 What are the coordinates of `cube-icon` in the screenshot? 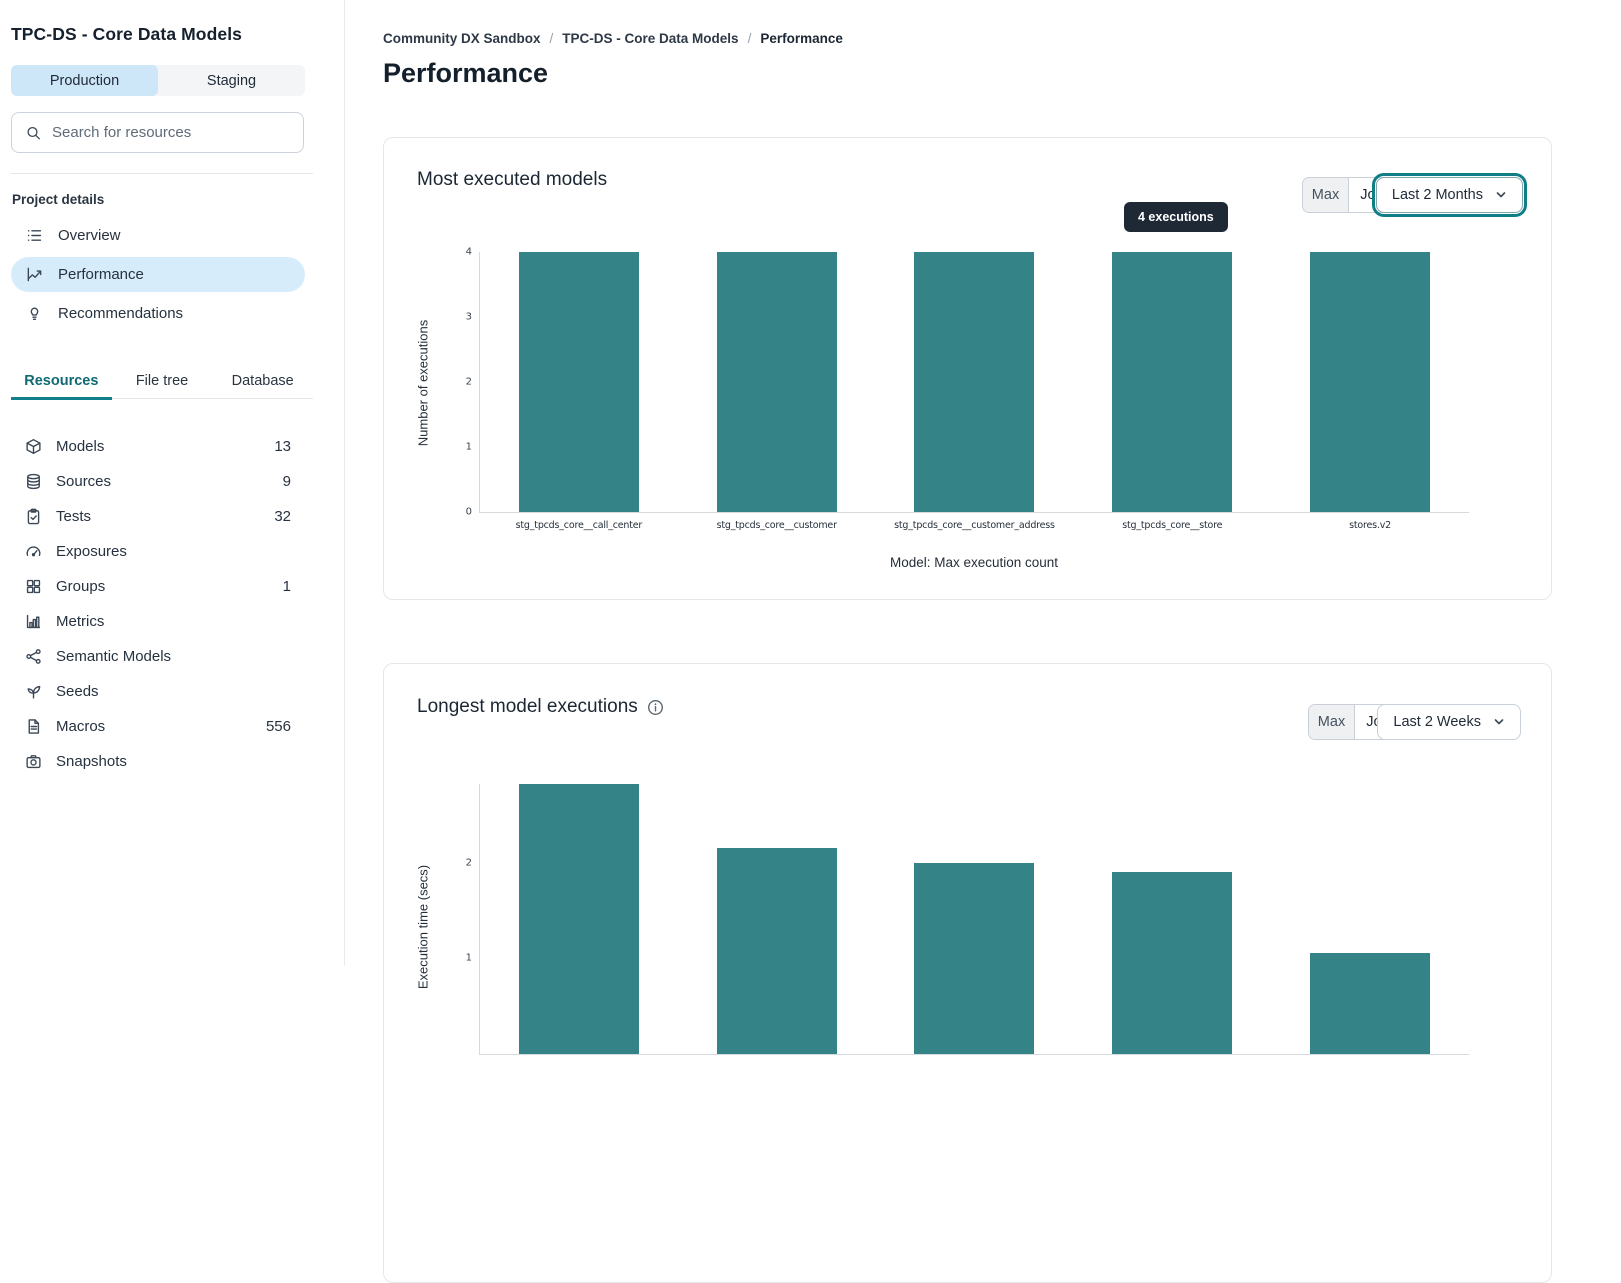 It's located at (33, 446).